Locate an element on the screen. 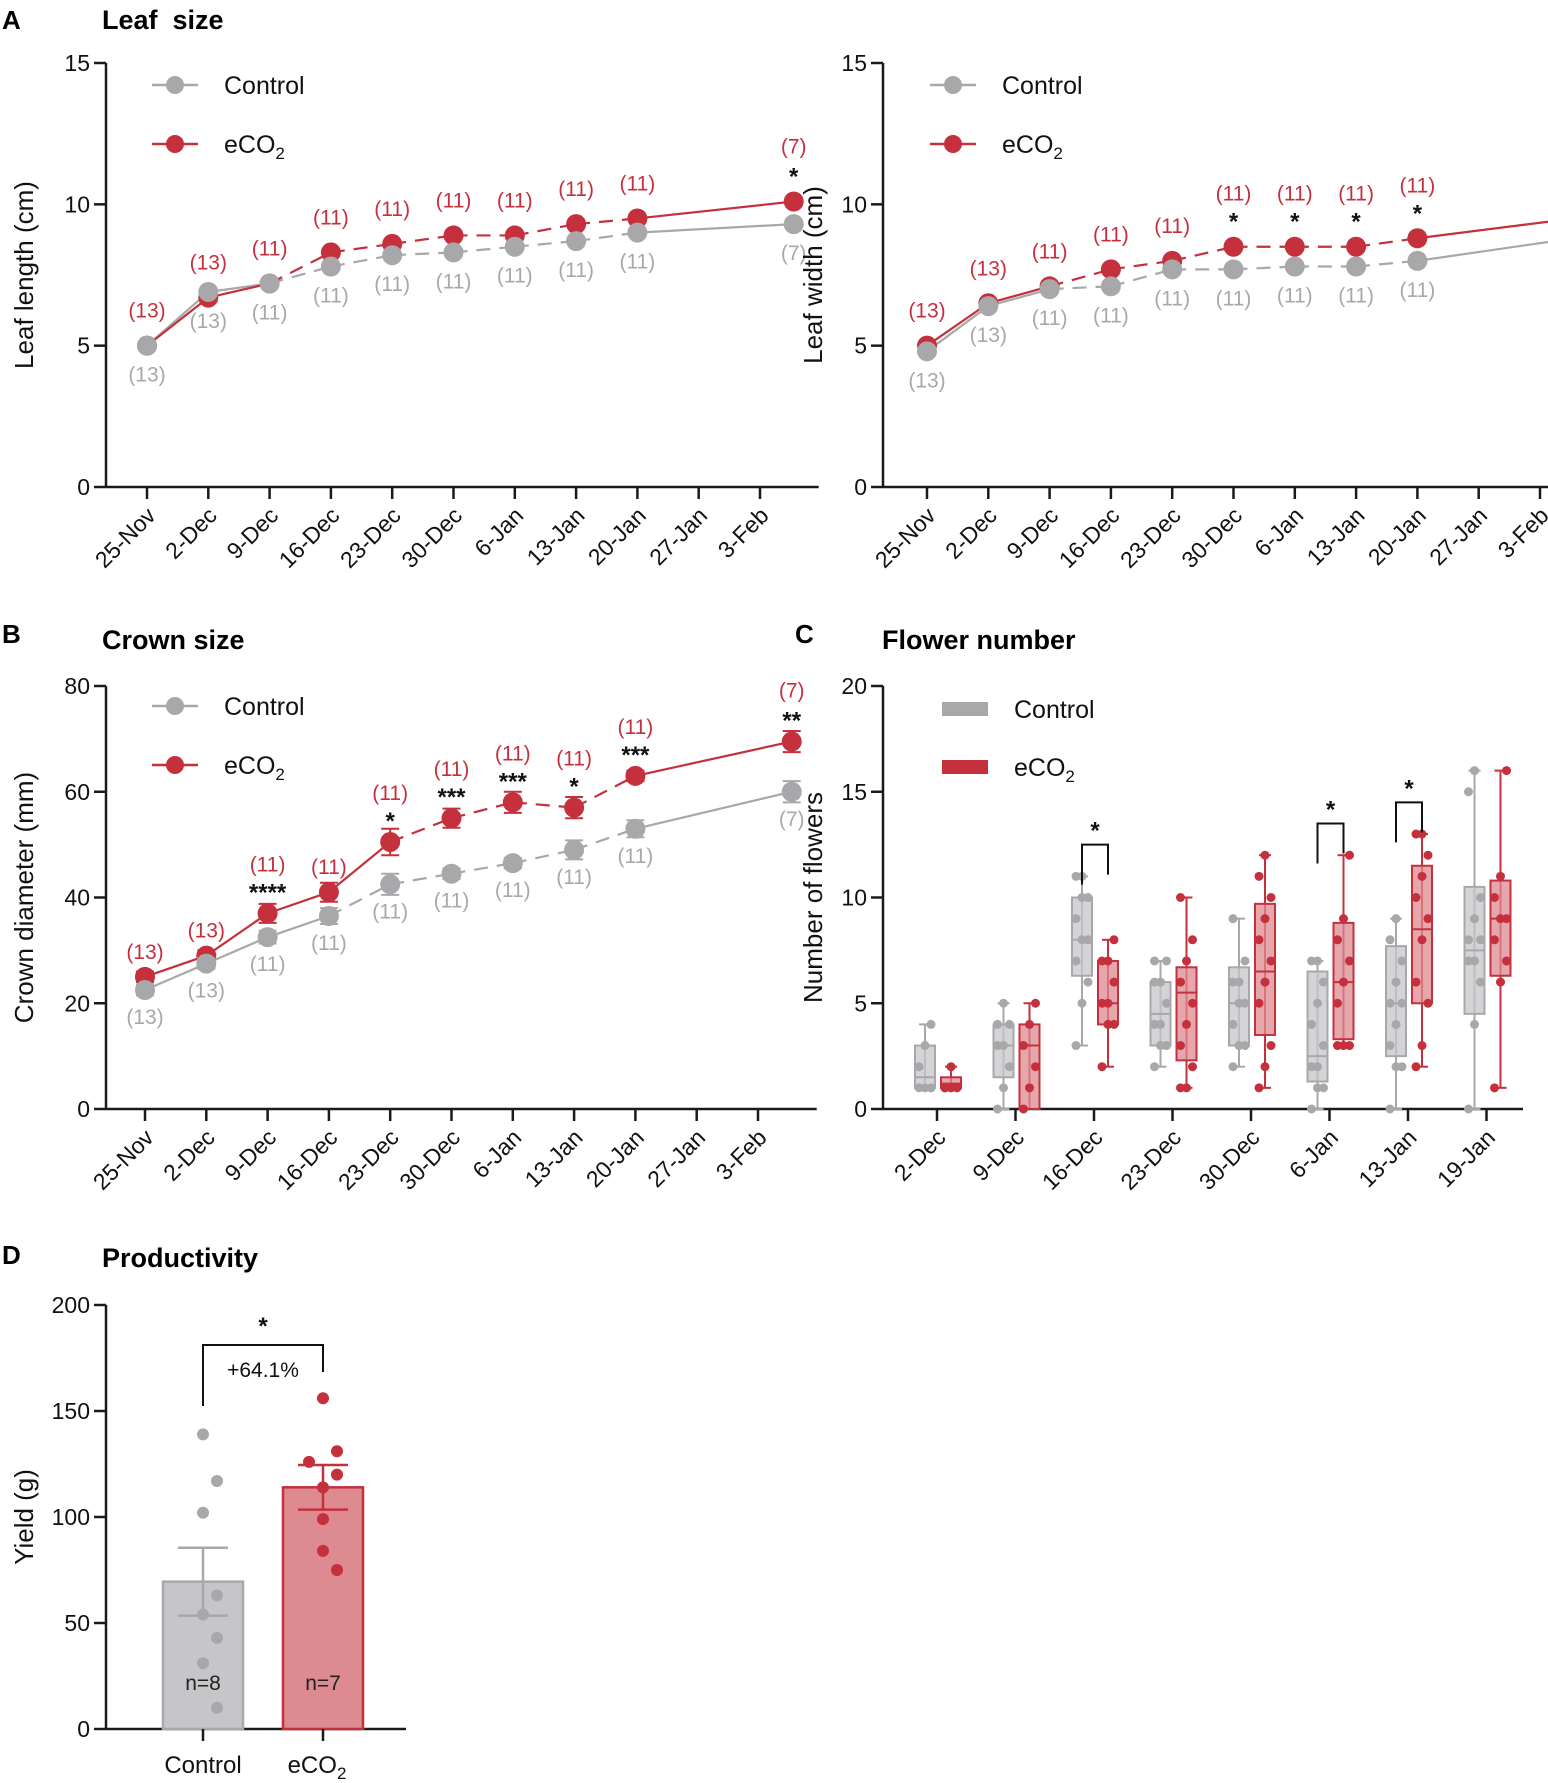 The height and width of the screenshot is (1783, 1548). panel-a-length-x-tick-label: 2-Dec is located at coordinates (191, 533).